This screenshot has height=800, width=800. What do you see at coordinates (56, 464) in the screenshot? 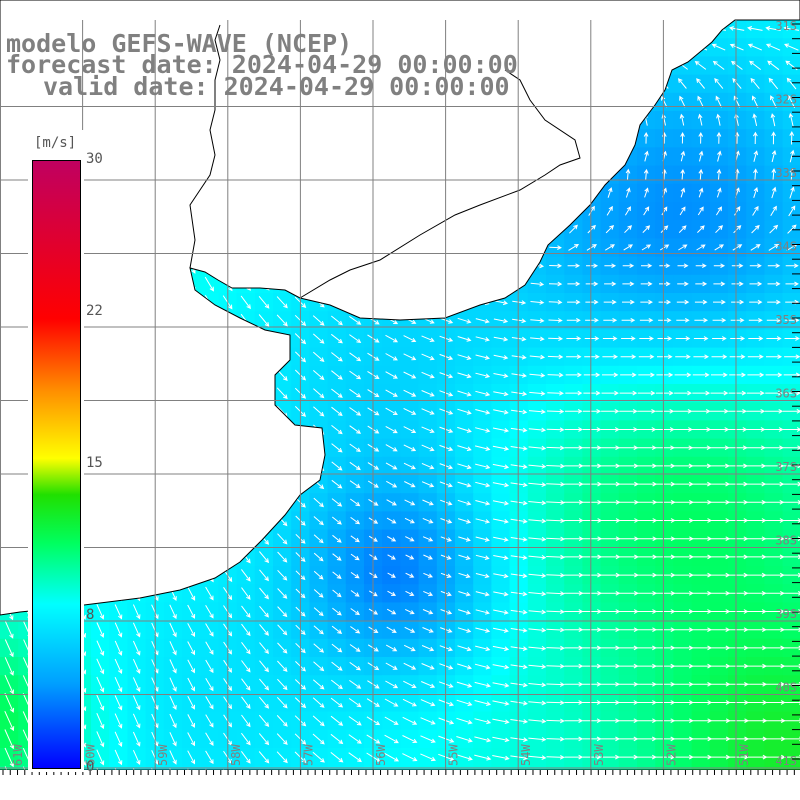
I see `colorbar` at bounding box center [56, 464].